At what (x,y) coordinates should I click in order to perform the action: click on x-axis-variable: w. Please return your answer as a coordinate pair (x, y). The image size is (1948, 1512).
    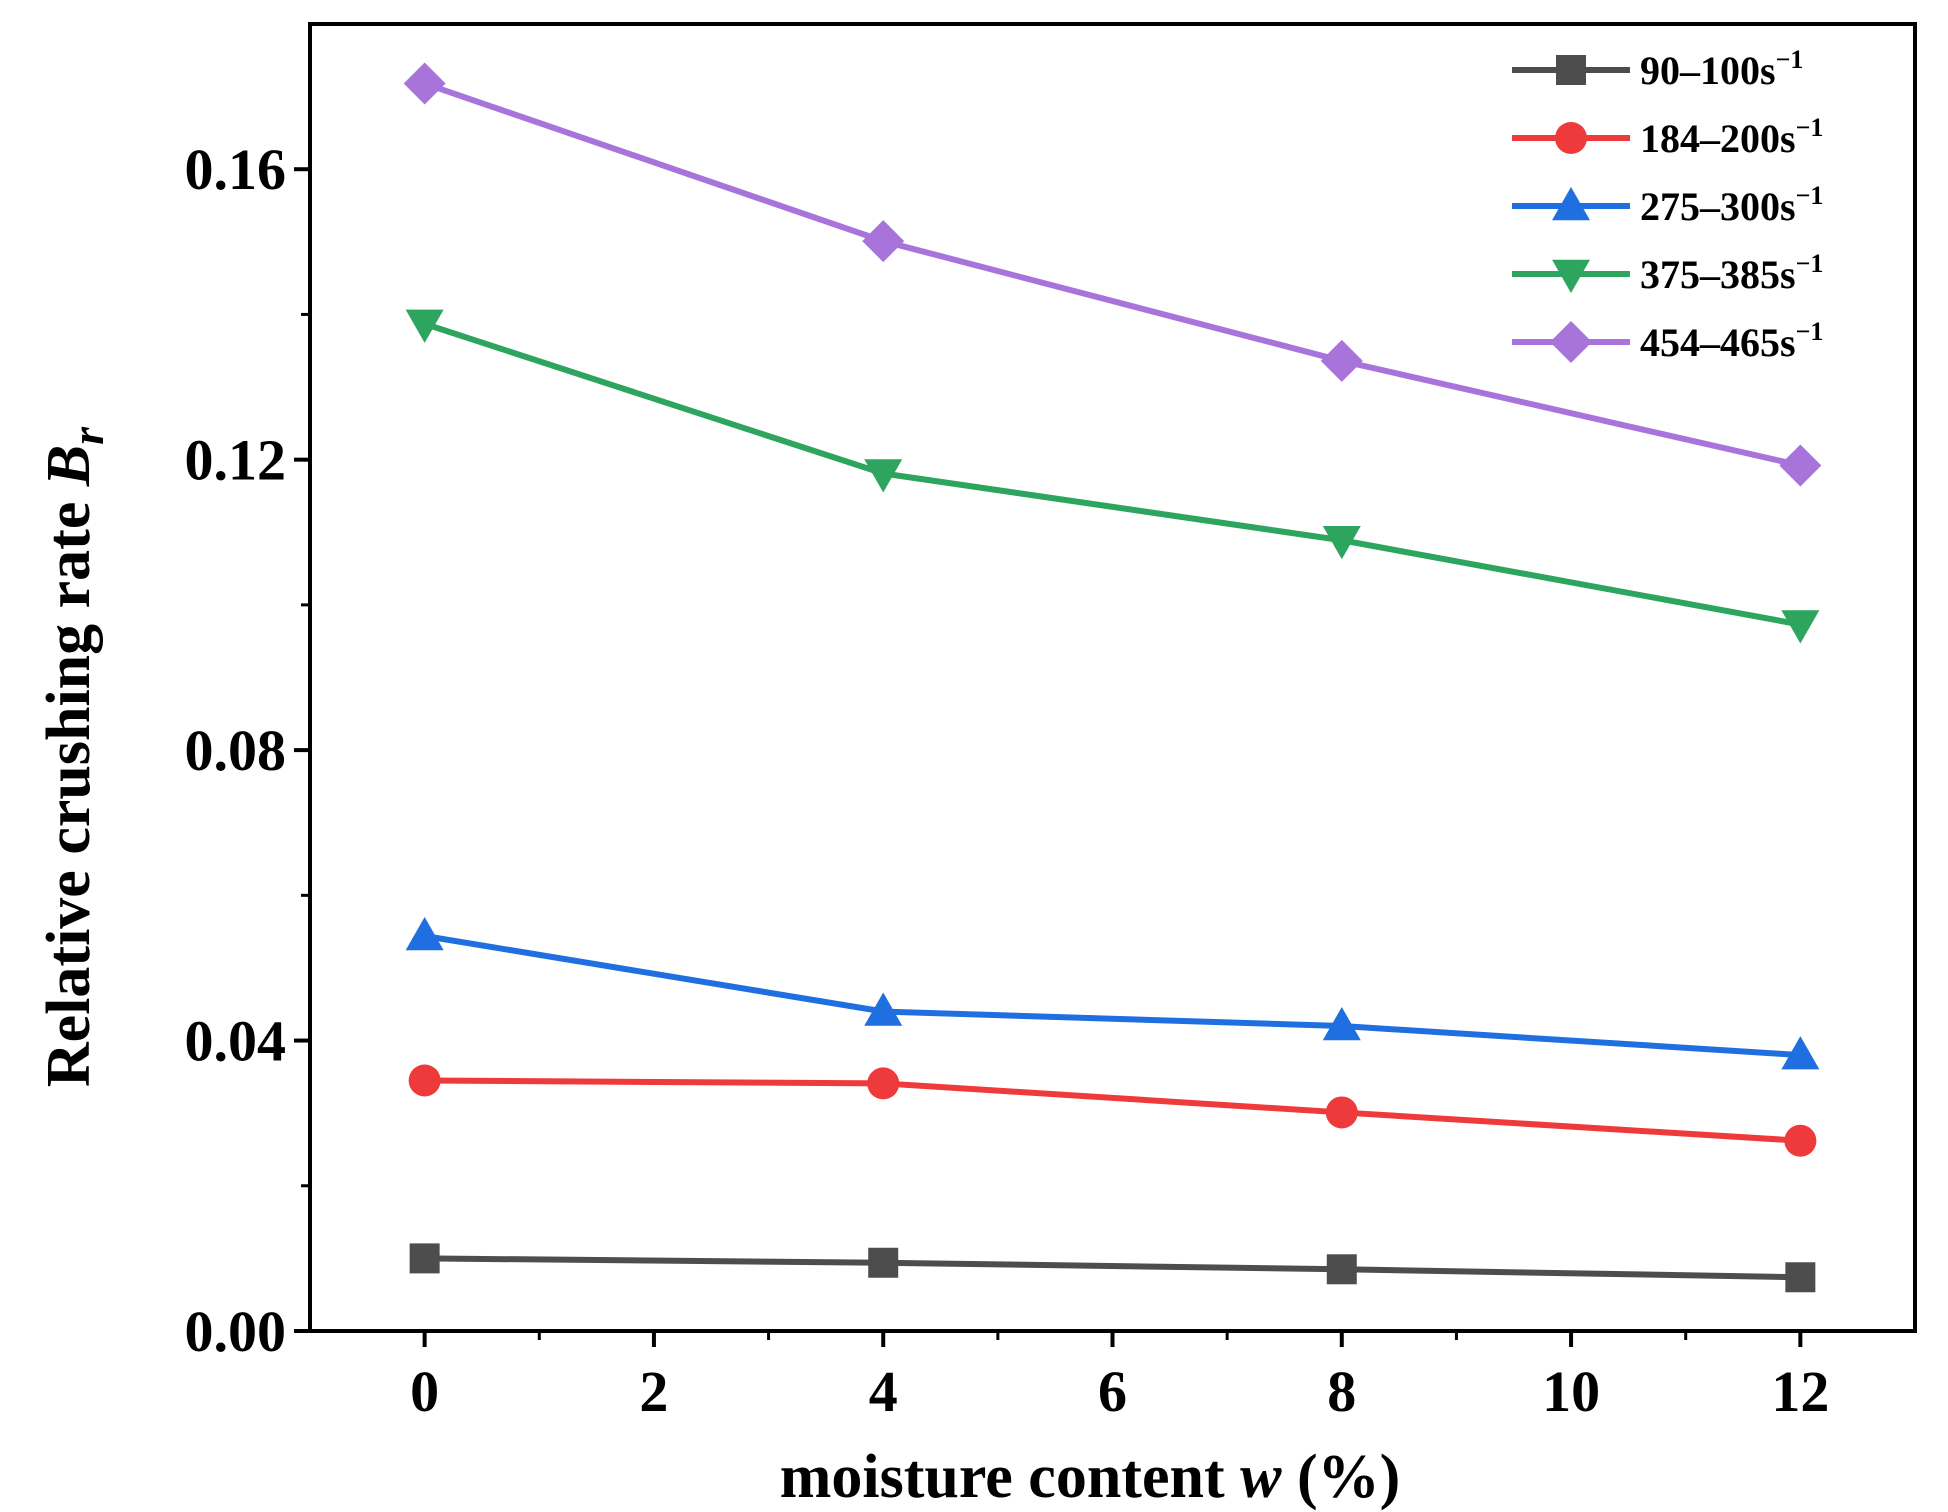
    Looking at the image, I should click on (1261, 1477).